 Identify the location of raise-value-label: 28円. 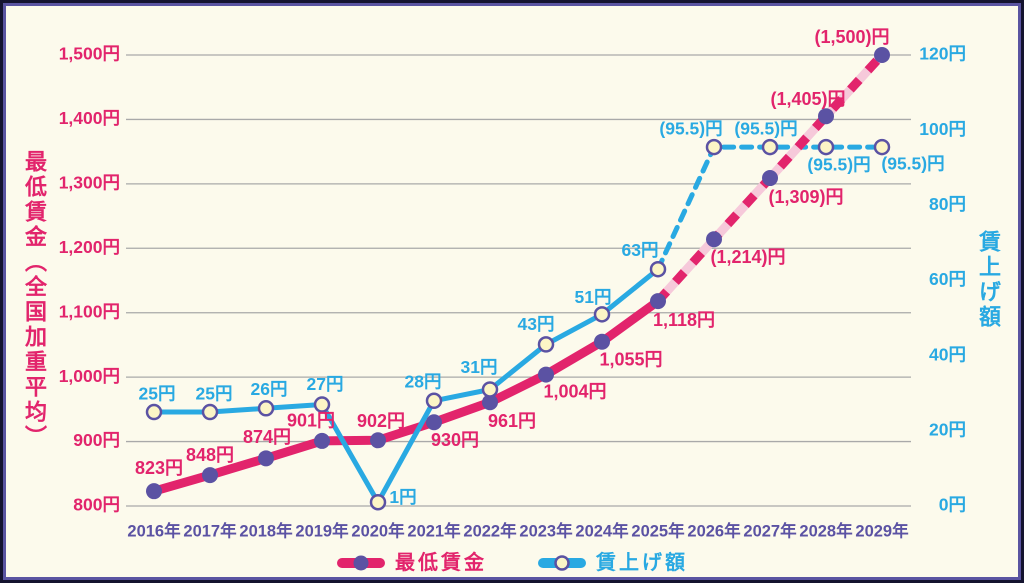
(423, 381).